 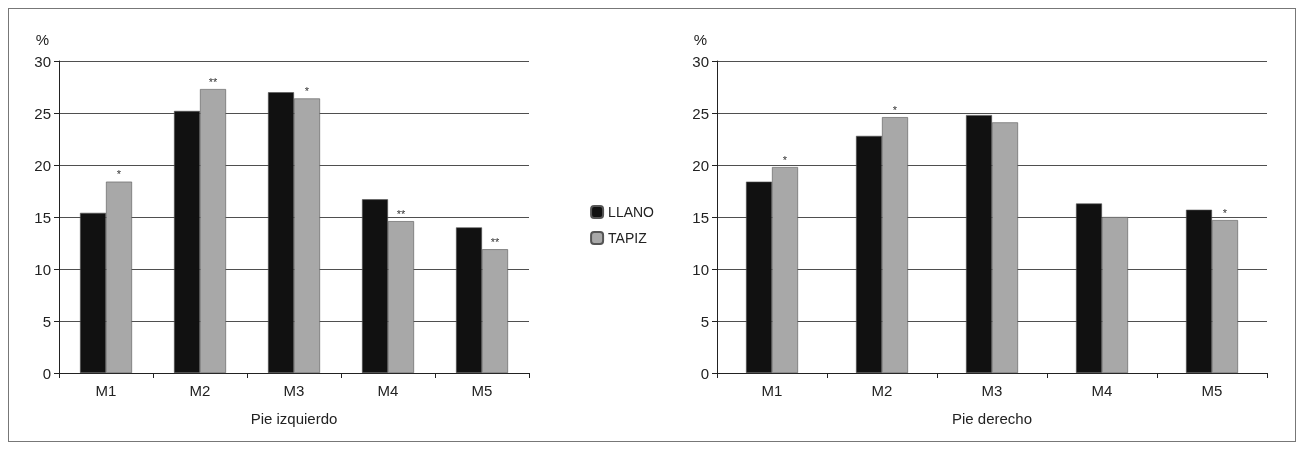 I want to click on legend-label: LLANO, so click(x=631, y=212).